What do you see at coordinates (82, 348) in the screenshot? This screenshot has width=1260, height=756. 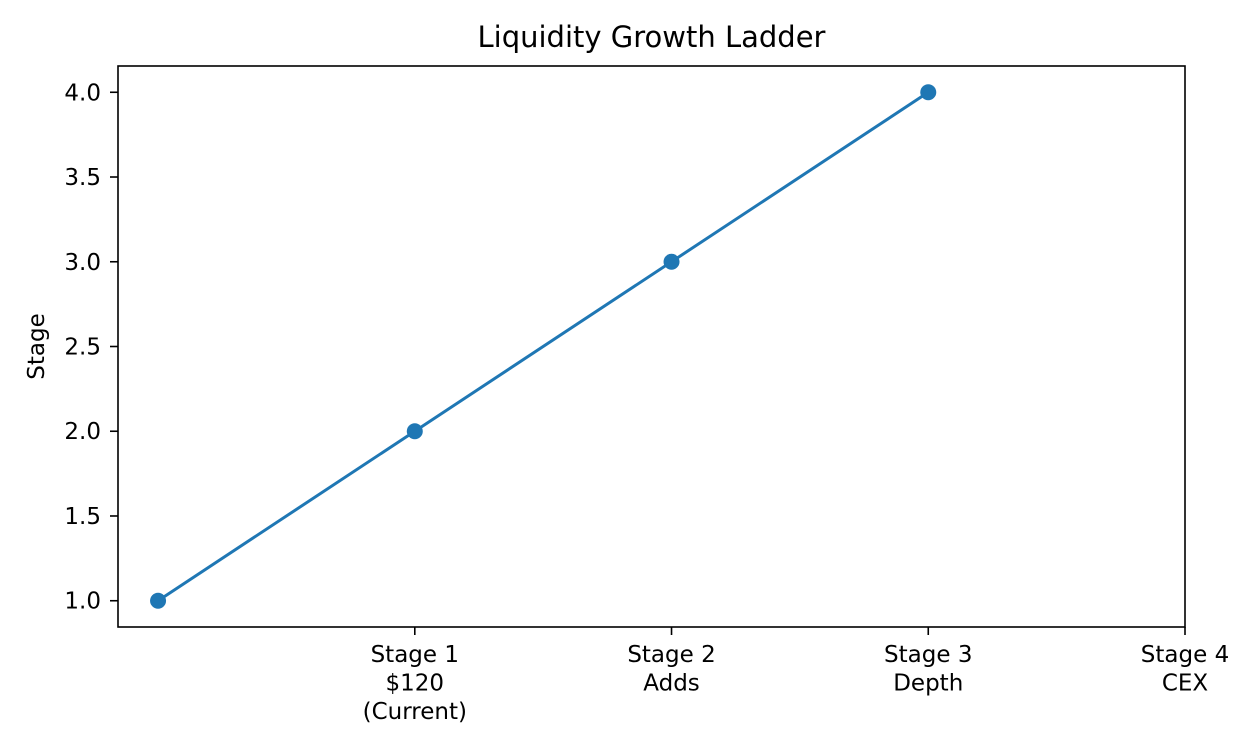 I see `y-tick-label: 2.5` at bounding box center [82, 348].